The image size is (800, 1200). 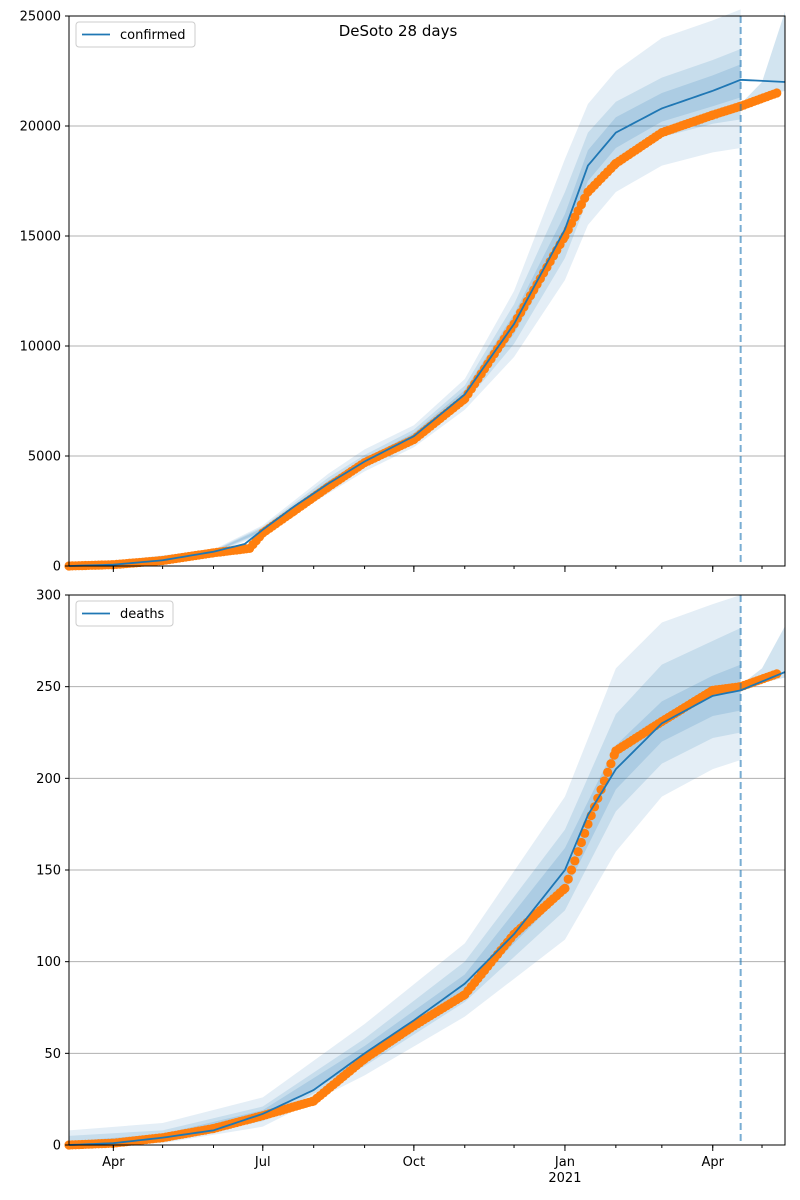 I want to click on x-tick-label: Jul, so click(x=262, y=1162).